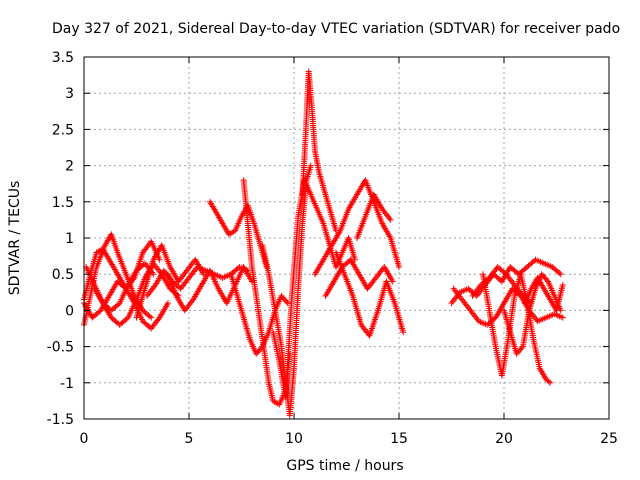 The height and width of the screenshot is (480, 640). I want to click on y-tick-label: 0.5, so click(63, 275).